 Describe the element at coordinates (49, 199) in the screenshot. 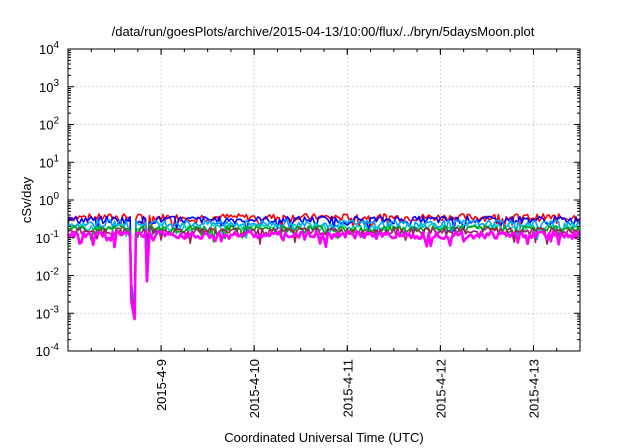

I see `y-tick-label: 10⁰` at that location.